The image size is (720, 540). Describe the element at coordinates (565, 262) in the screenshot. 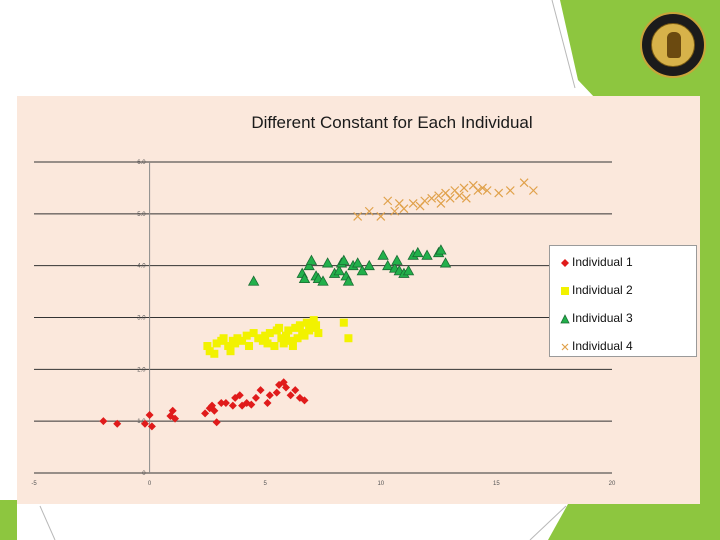

I see `legend-marker-diamond-icon` at that location.